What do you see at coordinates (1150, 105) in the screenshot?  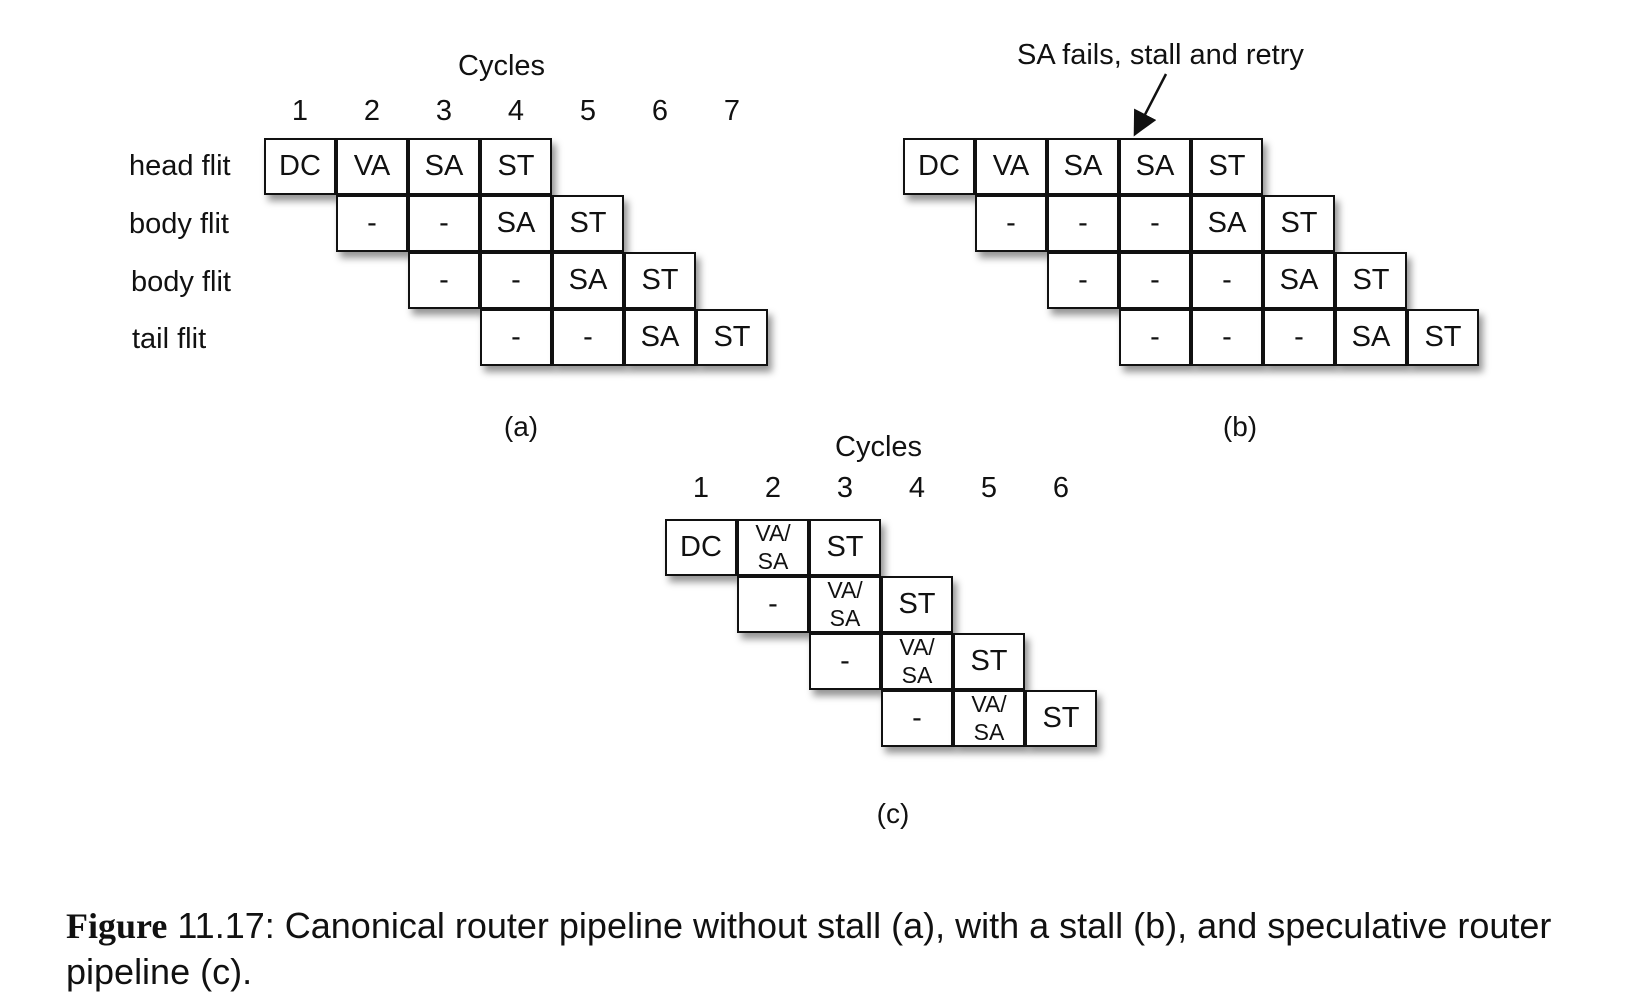 I see `stall-arrow-line` at bounding box center [1150, 105].